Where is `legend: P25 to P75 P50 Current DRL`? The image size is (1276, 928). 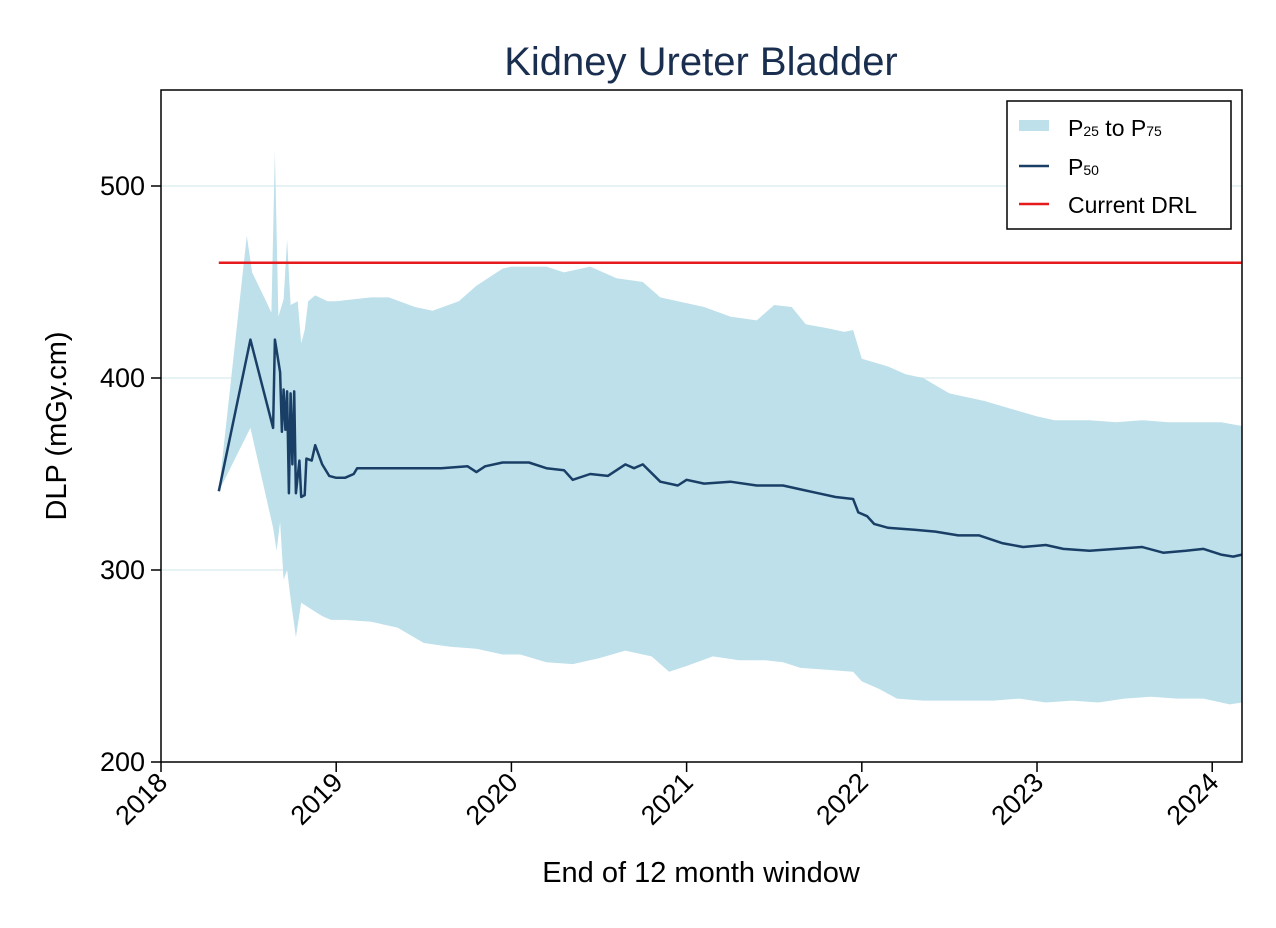
legend: P25 to P75 P50 Current DRL is located at coordinates (1119, 165).